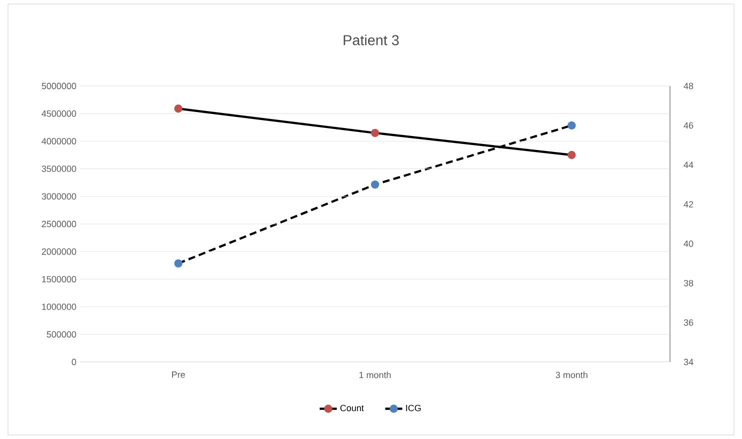 This screenshot has height=439, width=742. What do you see at coordinates (689, 204) in the screenshot?
I see `y2-tick-label: 42` at bounding box center [689, 204].